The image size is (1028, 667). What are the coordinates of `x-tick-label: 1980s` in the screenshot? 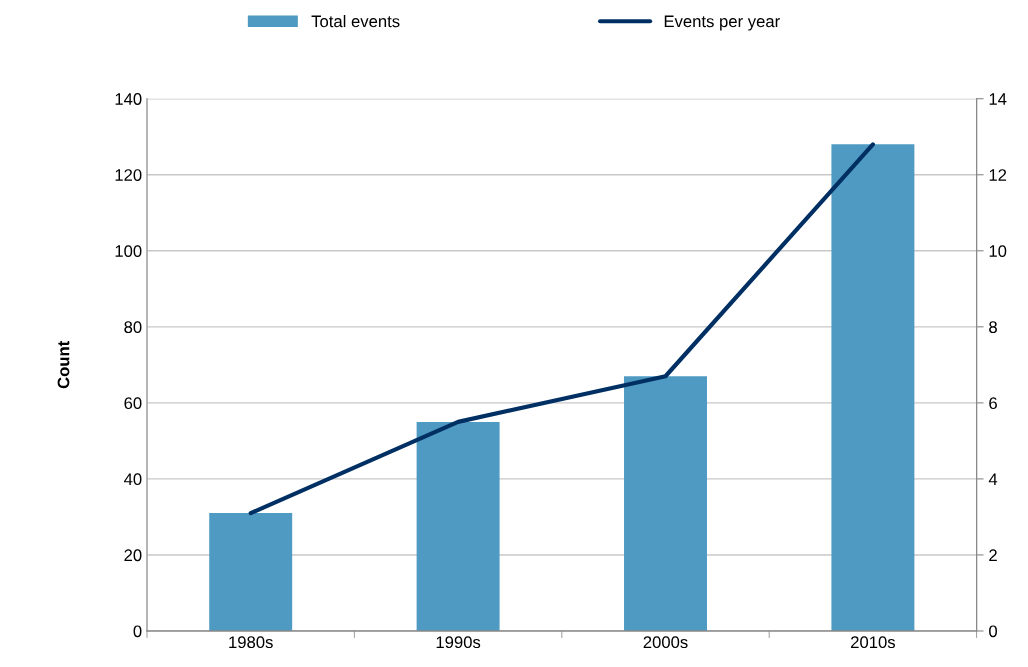 It's located at (251, 642).